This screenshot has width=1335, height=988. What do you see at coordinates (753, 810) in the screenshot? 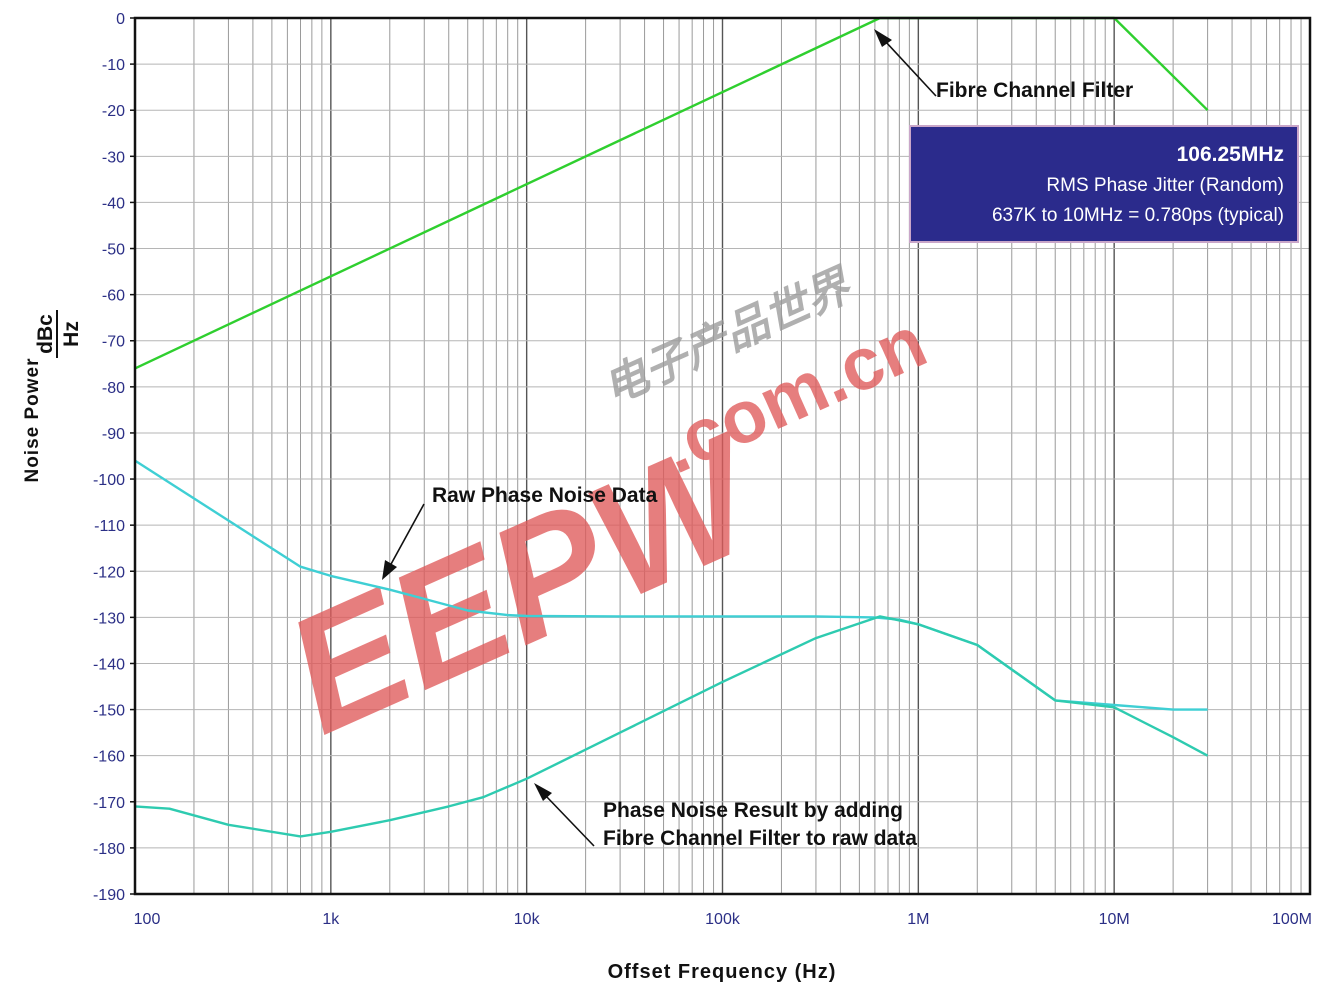
I see `result-annotation-line1: Phase Noise Result by adding` at bounding box center [753, 810].